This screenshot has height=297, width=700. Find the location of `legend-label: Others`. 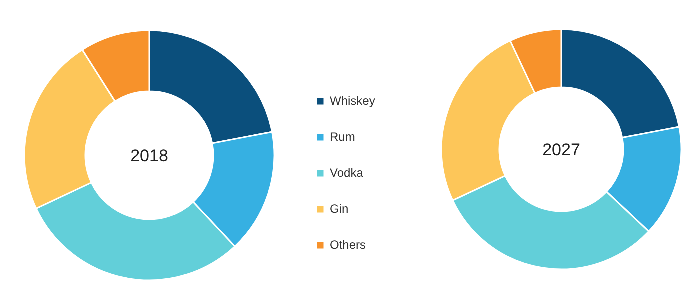

legend-label: Others is located at coordinates (348, 245).